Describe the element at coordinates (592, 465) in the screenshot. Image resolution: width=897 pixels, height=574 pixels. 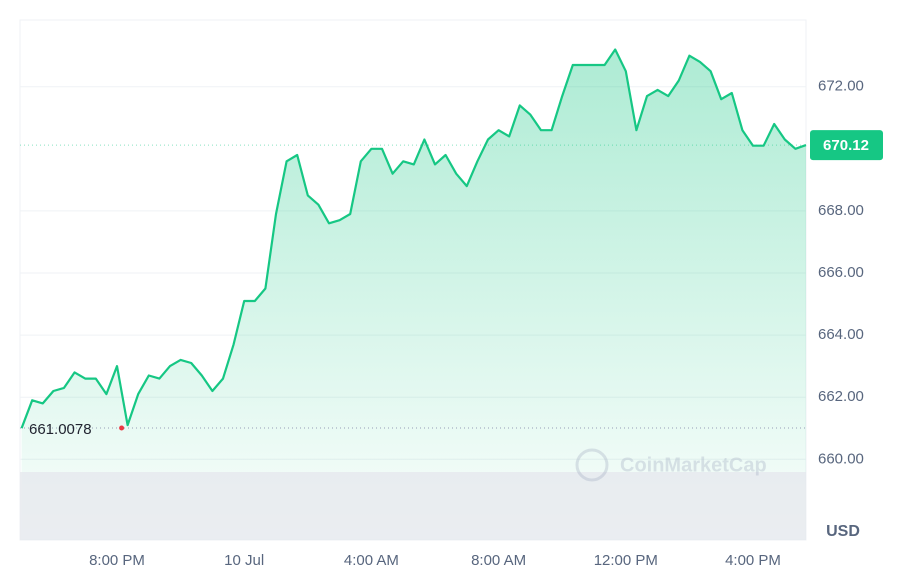
I see `watermark-logo` at that location.